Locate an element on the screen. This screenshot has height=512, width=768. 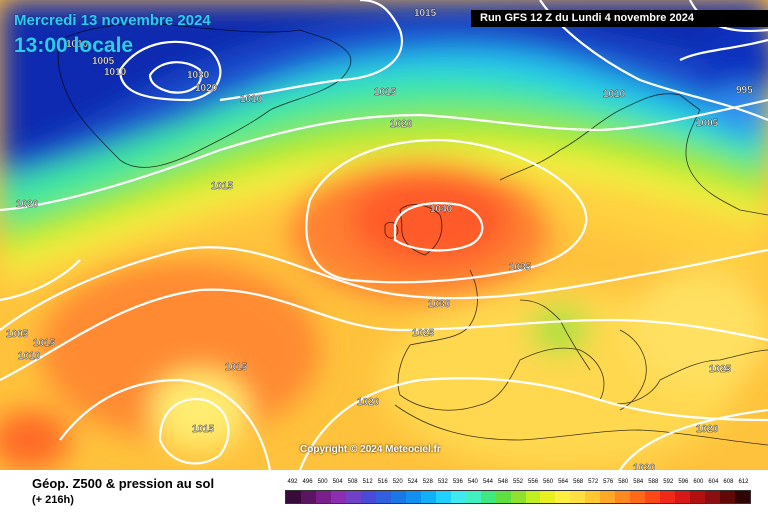
color-scale-label: 588 is located at coordinates (653, 482).